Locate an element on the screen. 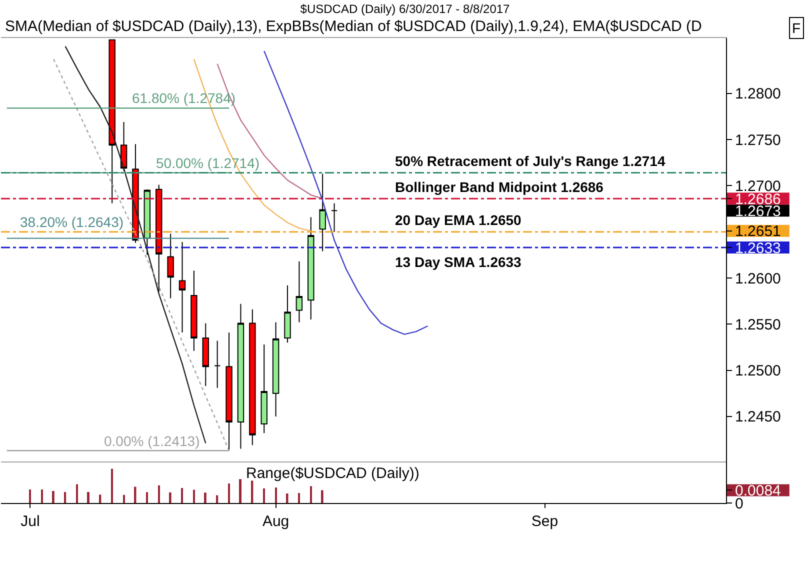  series-label: 0.00% (1.2413) is located at coordinates (152, 441).